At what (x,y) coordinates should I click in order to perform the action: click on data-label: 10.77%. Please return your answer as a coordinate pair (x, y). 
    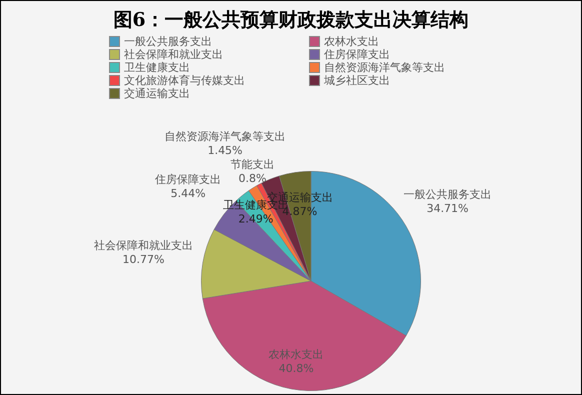
    Looking at the image, I should click on (143, 259).